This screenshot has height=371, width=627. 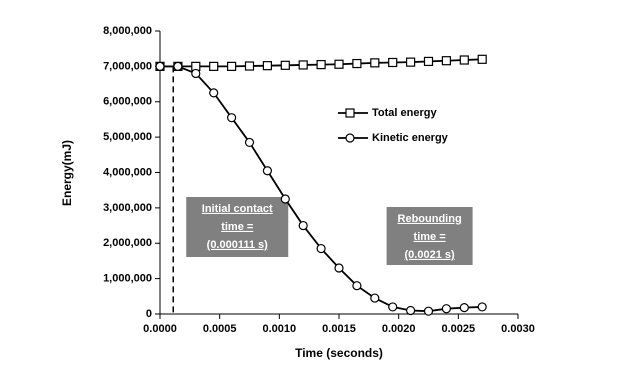 I want to click on legend-label: Total energy, so click(x=404, y=113).